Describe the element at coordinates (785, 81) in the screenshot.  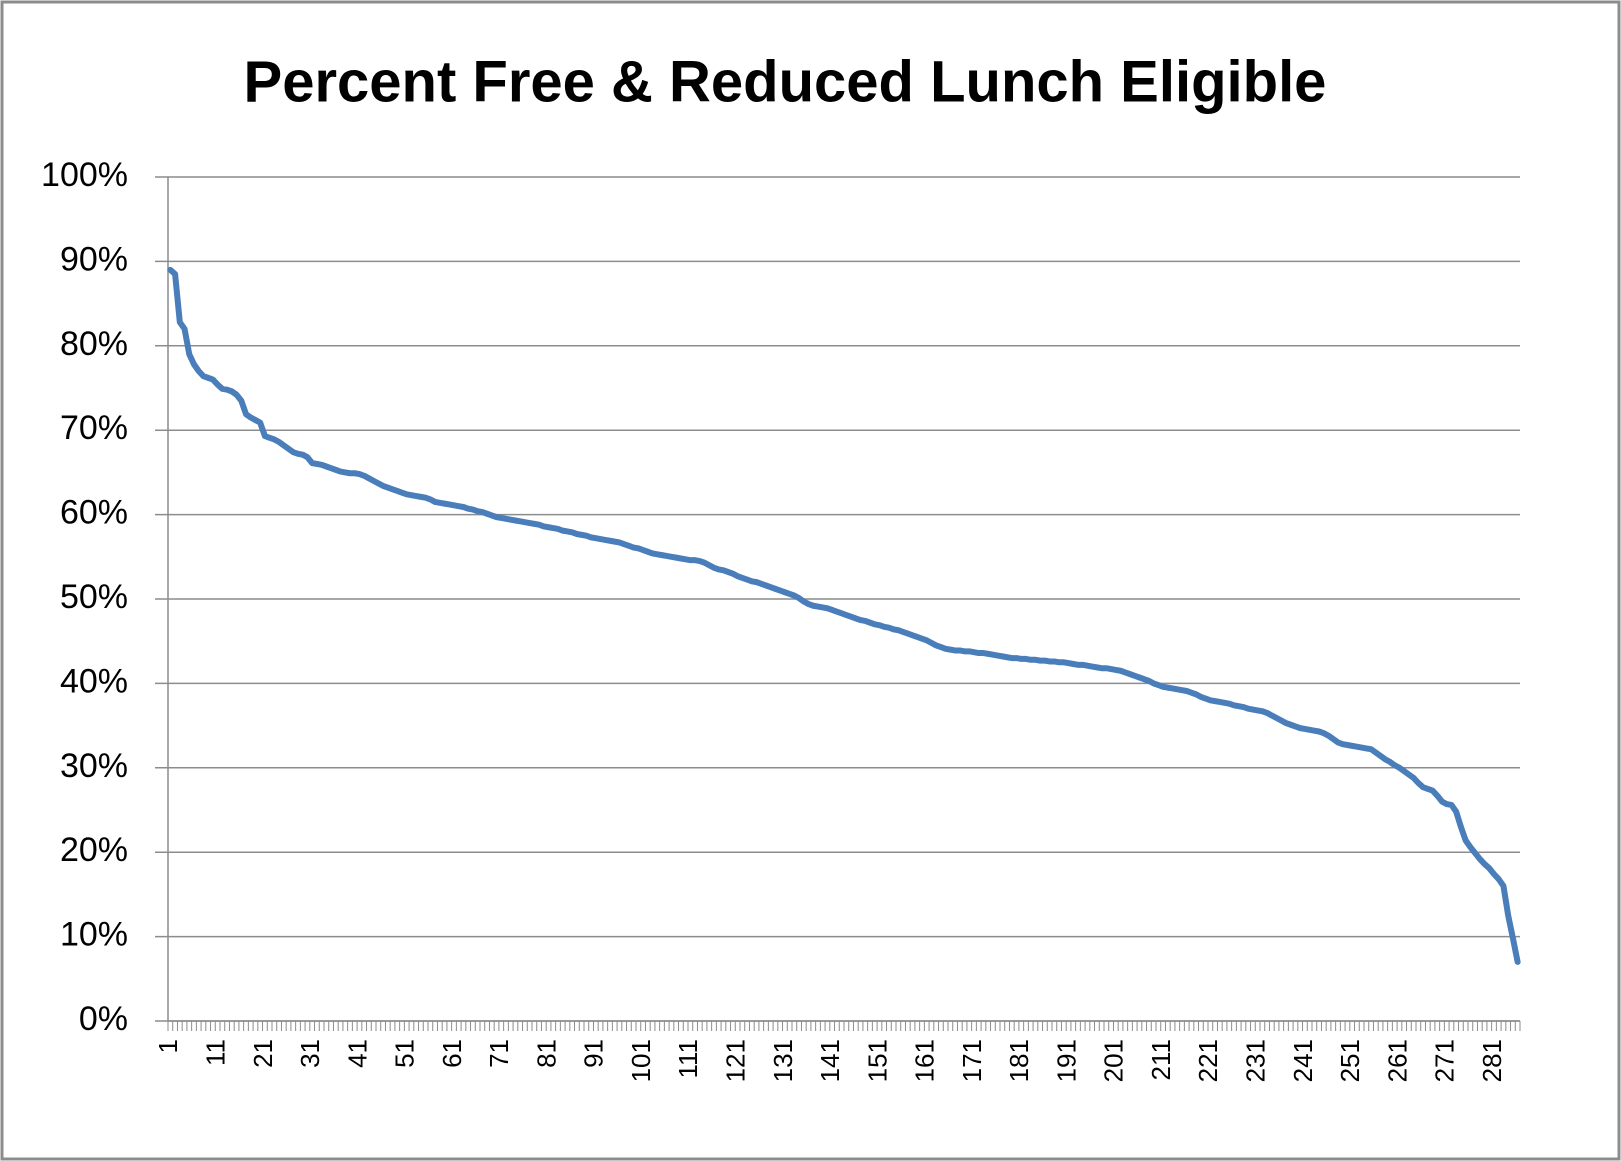
I see `chart-title: Percent Free & Reduced Lunch Eligible` at that location.